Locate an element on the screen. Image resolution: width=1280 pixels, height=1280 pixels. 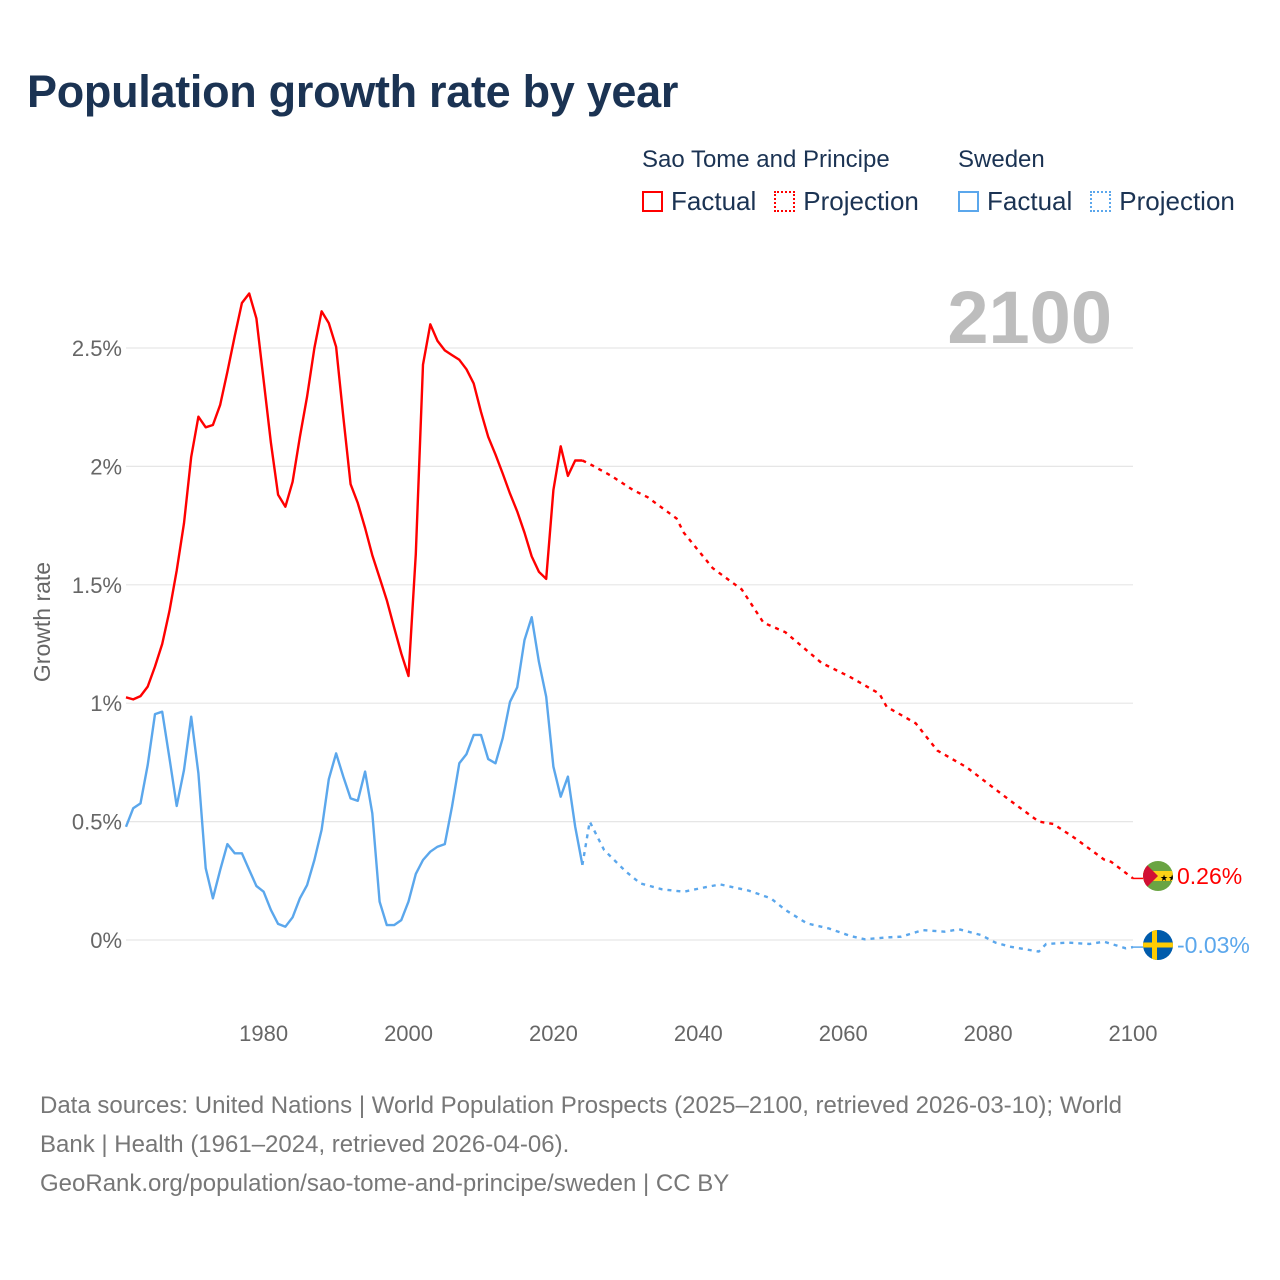
series-line-sao-tome-and-principe-factual is located at coordinates (354, 496).